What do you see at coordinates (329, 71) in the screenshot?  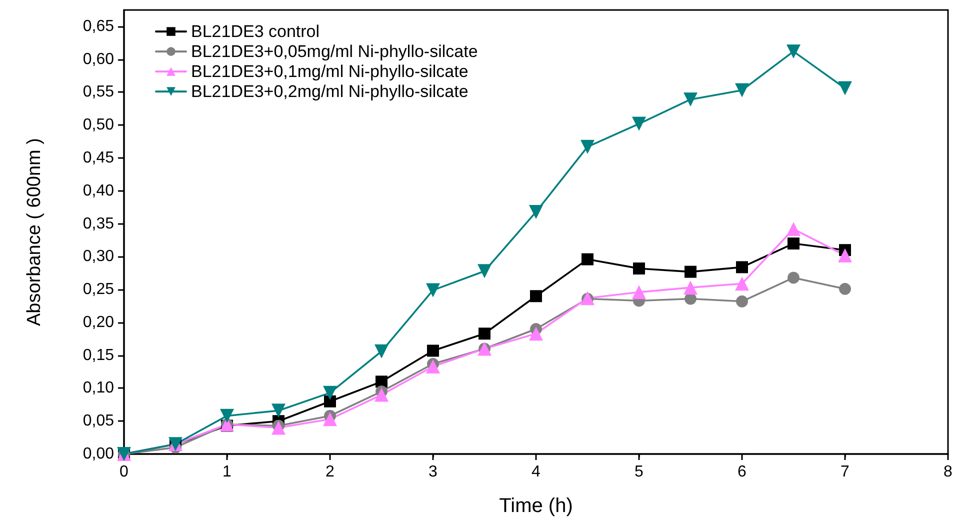 I see `legend-label: BL21DE3+0,1mg/ml Ni-phyllo-silcate` at bounding box center [329, 71].